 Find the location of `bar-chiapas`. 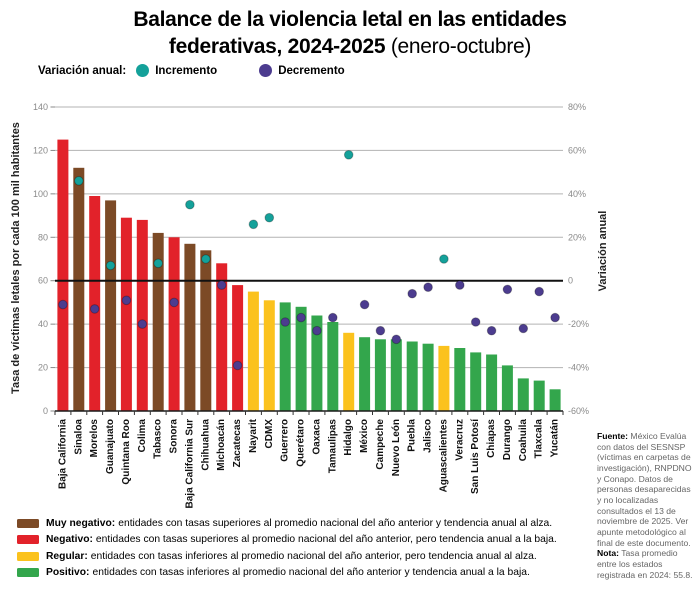

bar-chiapas is located at coordinates (492, 382).